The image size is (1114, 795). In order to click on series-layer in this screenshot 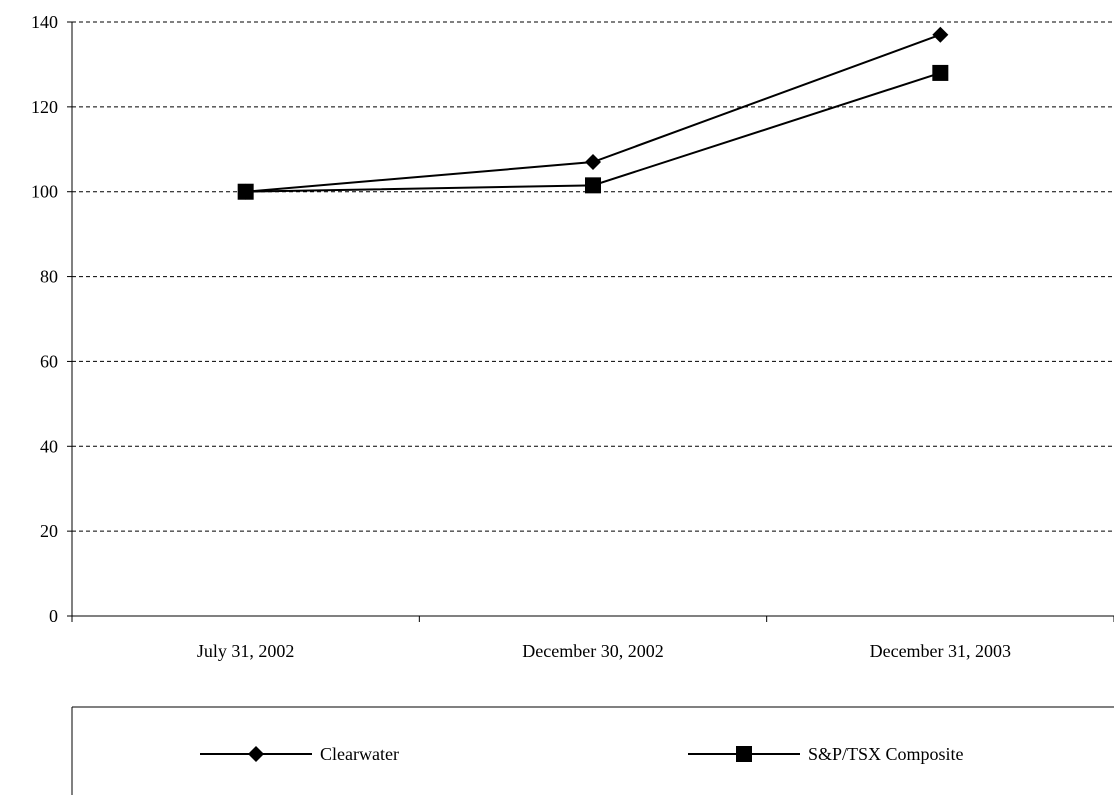, I will do `click(593, 113)`.